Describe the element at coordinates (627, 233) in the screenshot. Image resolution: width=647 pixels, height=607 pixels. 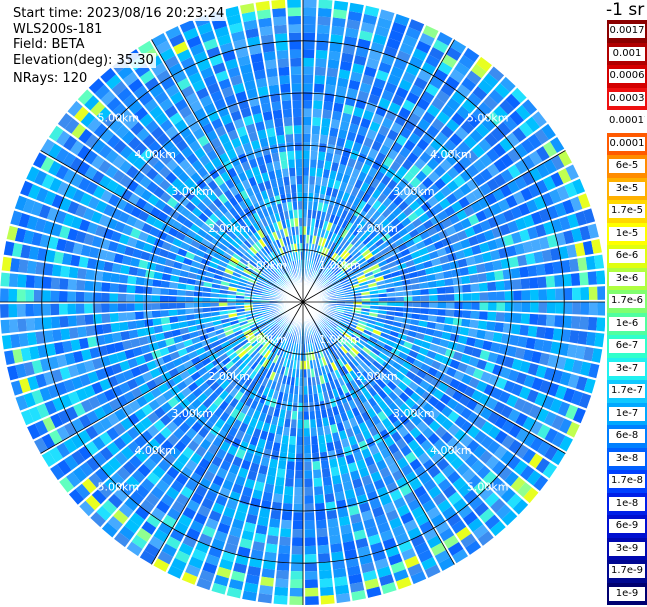
I see `colorbar-label: 1e-5` at that location.